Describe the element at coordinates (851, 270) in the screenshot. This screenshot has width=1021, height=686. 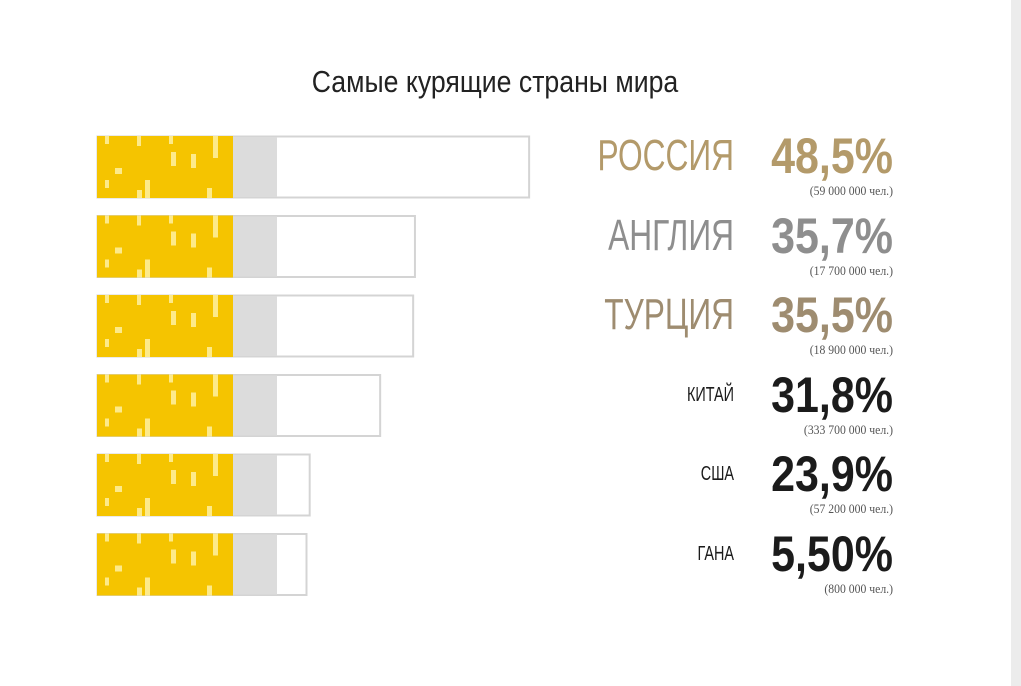
I see `people-label-1: (17 700 000 чел.)` at that location.